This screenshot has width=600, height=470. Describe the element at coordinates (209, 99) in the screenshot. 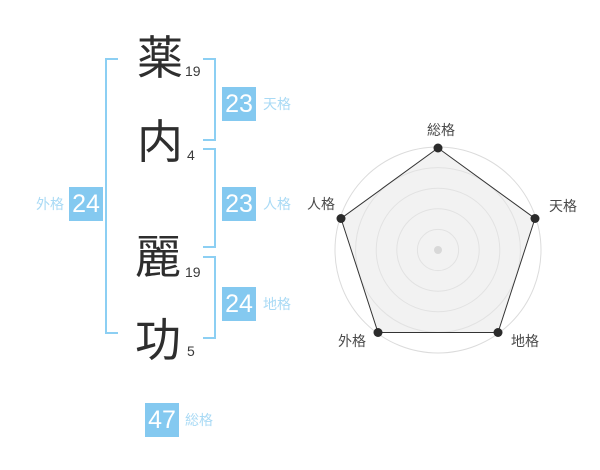

I see `tenkaku-bracket` at that location.